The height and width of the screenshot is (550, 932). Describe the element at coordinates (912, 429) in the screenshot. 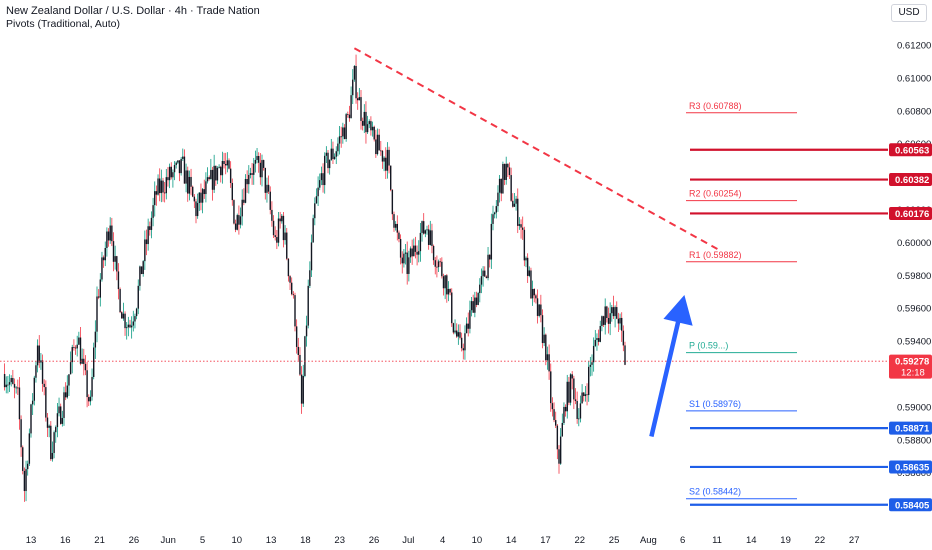

I see `level-price-badge-text: 0.58871` at that location.